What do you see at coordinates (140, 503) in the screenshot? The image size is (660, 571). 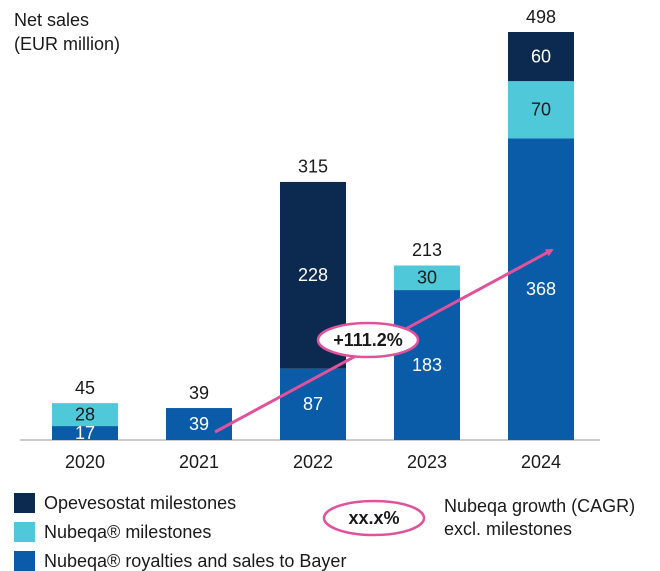 I see `legend-label: Opevesostat milestones` at bounding box center [140, 503].